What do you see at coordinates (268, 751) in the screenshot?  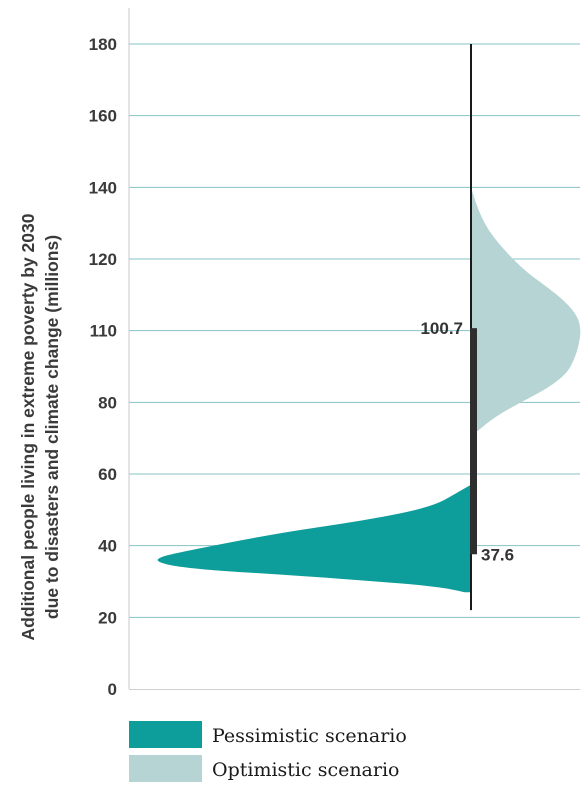 I see `legend: Pessimistic scenario Optimistic scenario` at bounding box center [268, 751].